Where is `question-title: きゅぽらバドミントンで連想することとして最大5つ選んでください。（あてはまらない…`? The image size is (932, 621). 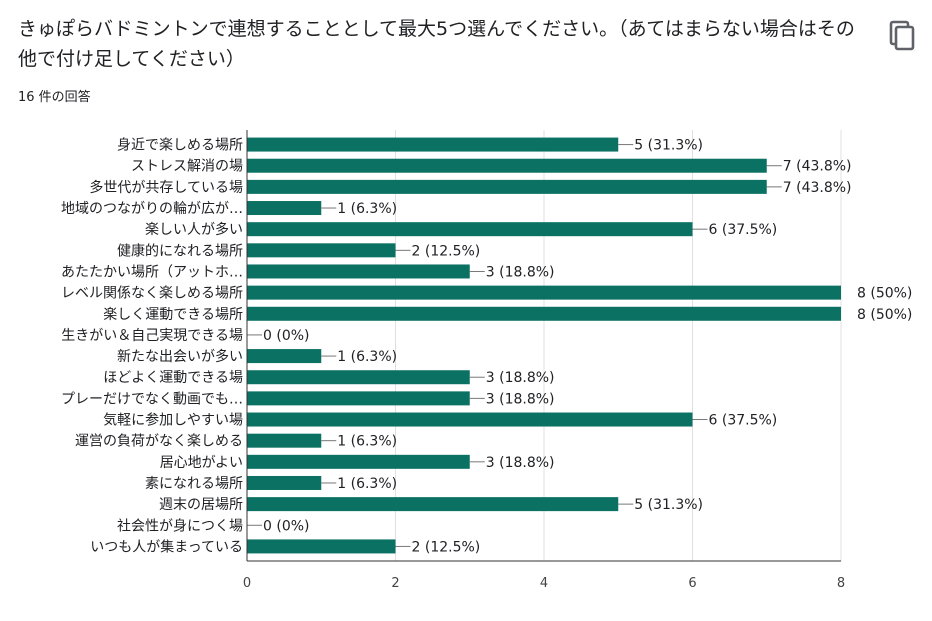 question-title: きゅぽらバドミントンで連想することとして最大5つ選んでください。（あてはまらない… is located at coordinates (436, 44).